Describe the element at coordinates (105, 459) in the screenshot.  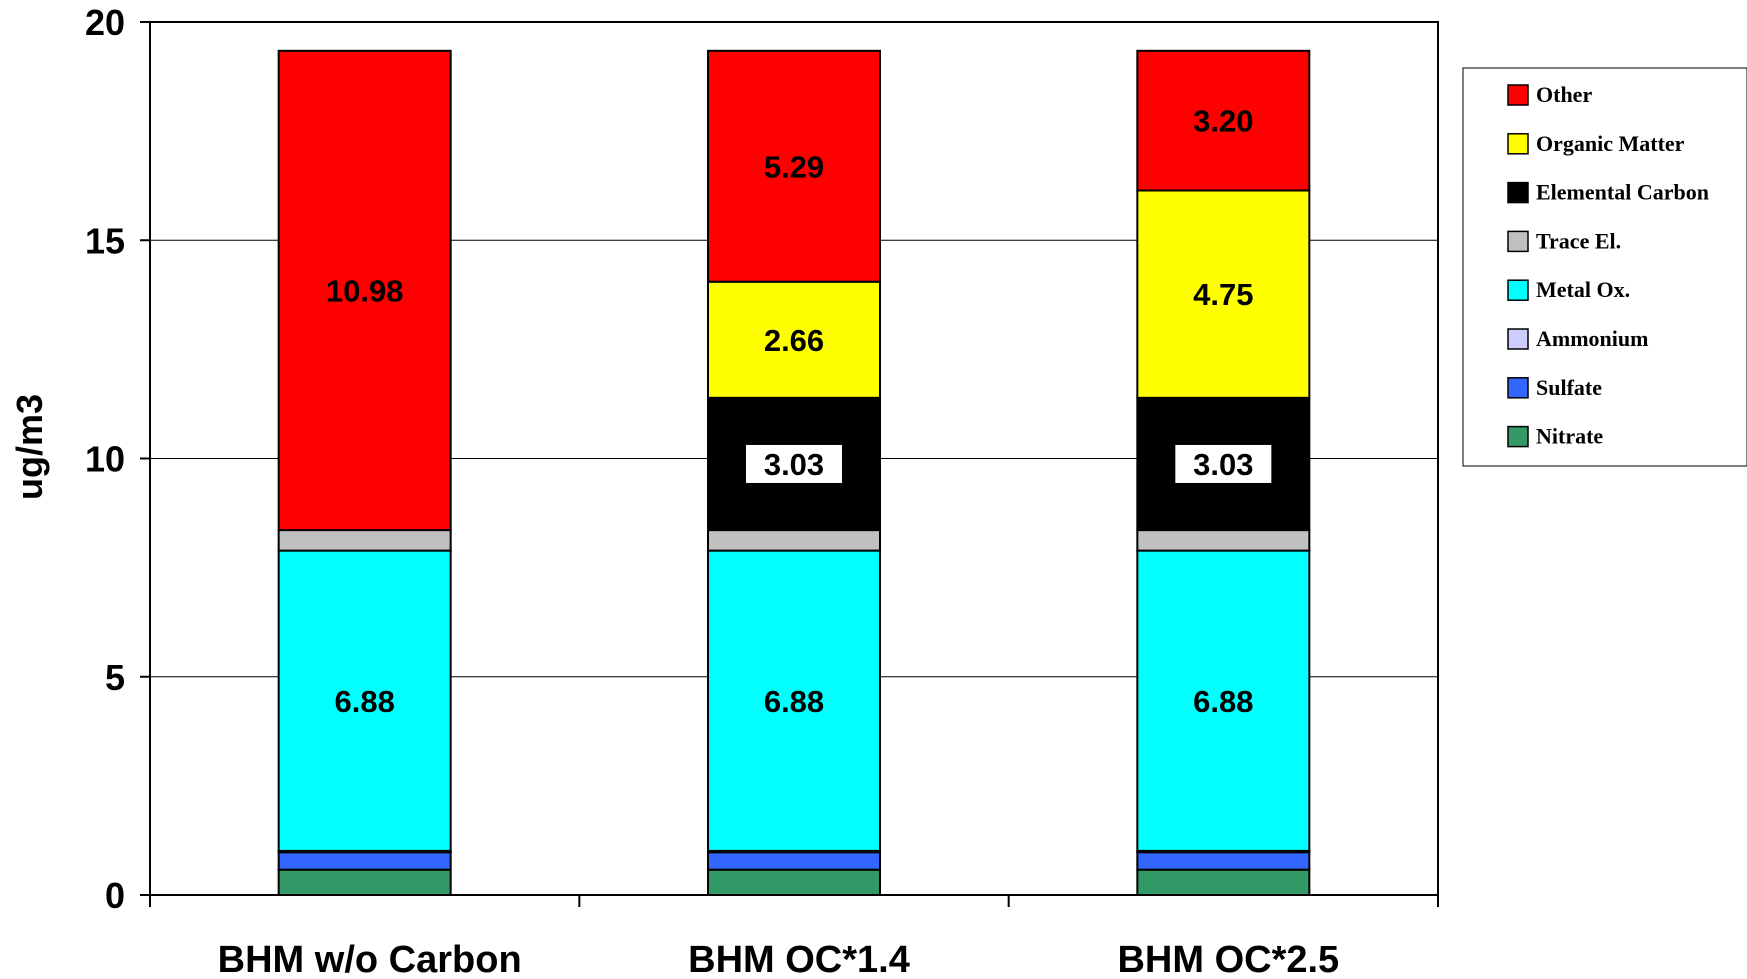
I see `y-tick-label: 10` at that location.